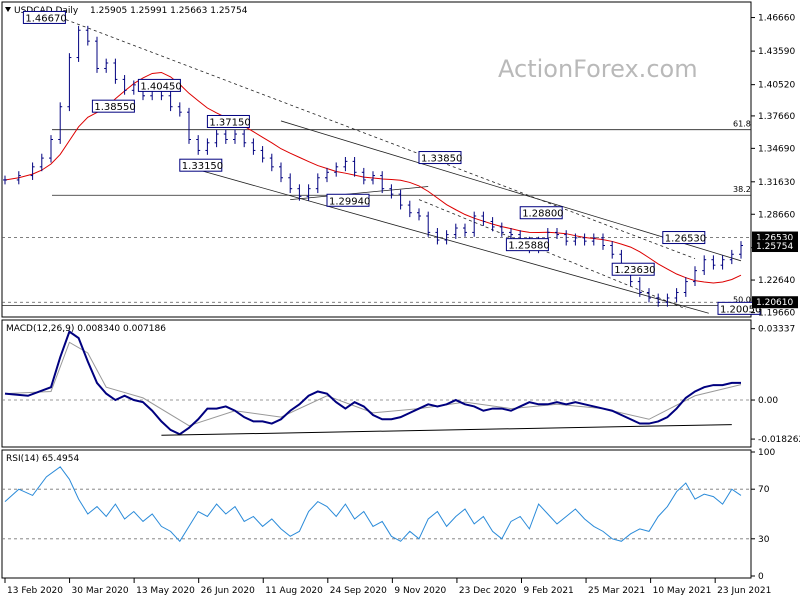 This screenshot has height=600, width=800. I want to click on level-label: 1.20050, so click(740, 309).